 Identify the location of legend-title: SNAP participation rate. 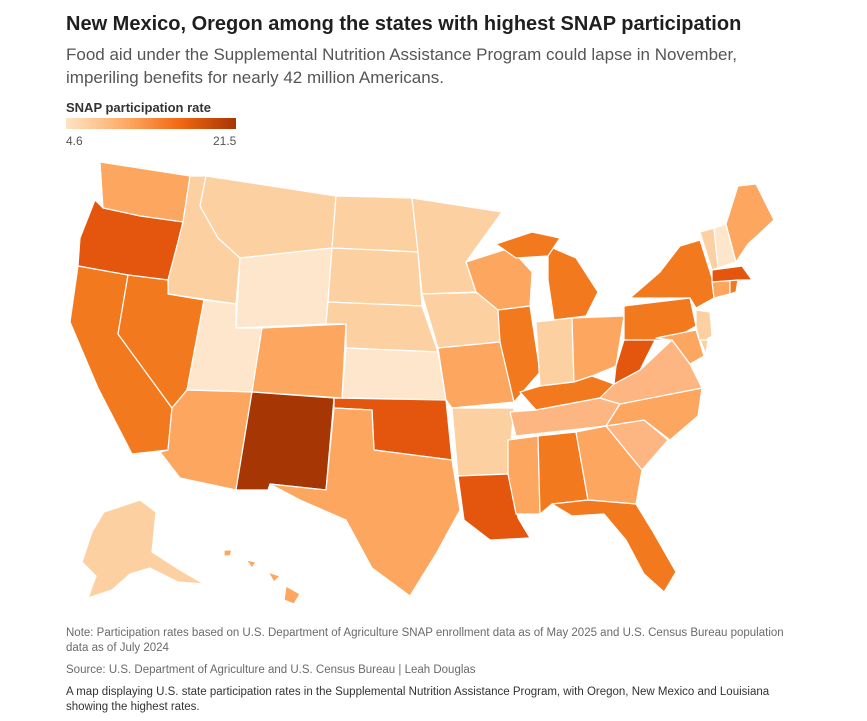
(138, 107).